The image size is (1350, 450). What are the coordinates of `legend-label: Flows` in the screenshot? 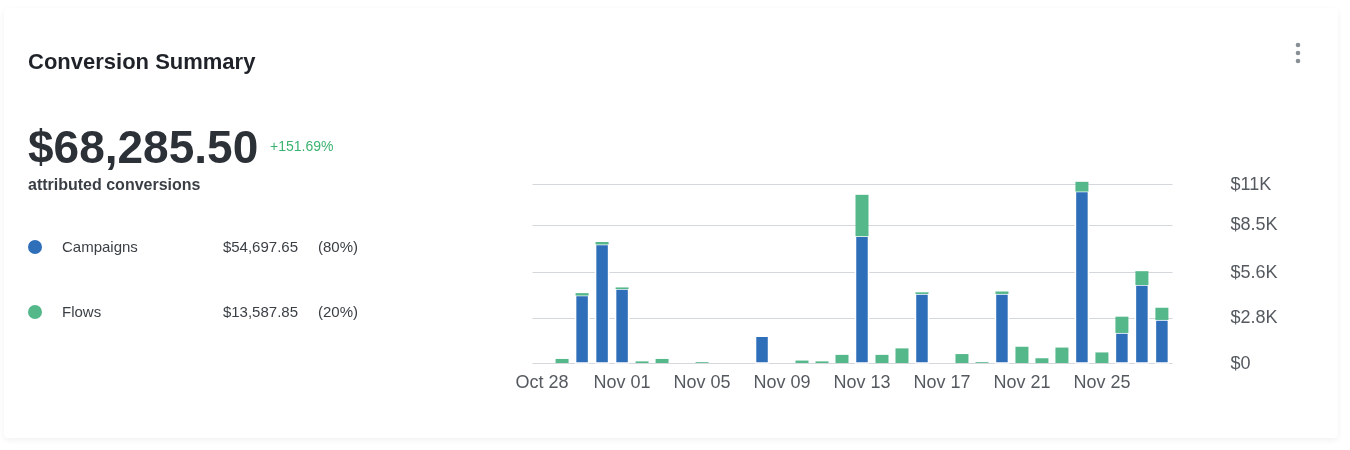 It's located at (82, 311).